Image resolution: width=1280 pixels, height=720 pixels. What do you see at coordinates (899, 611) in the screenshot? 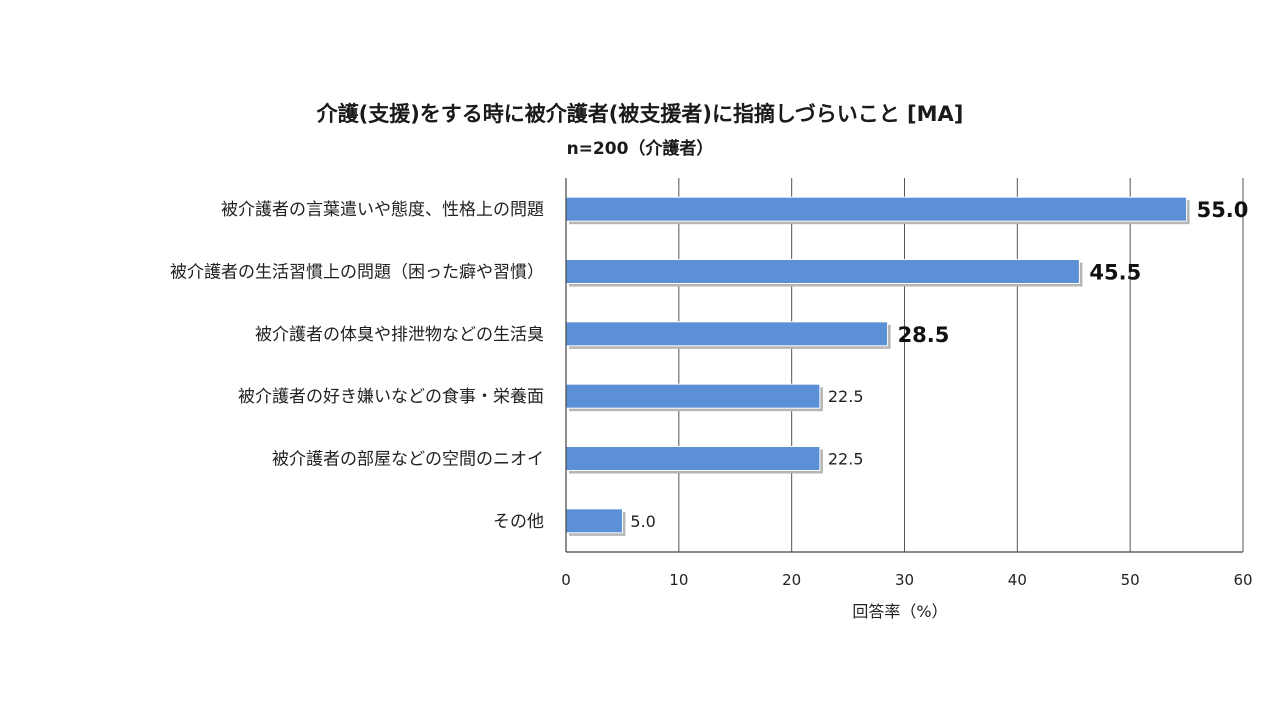
I see `x-axis-title: 回答率（%）` at bounding box center [899, 611].